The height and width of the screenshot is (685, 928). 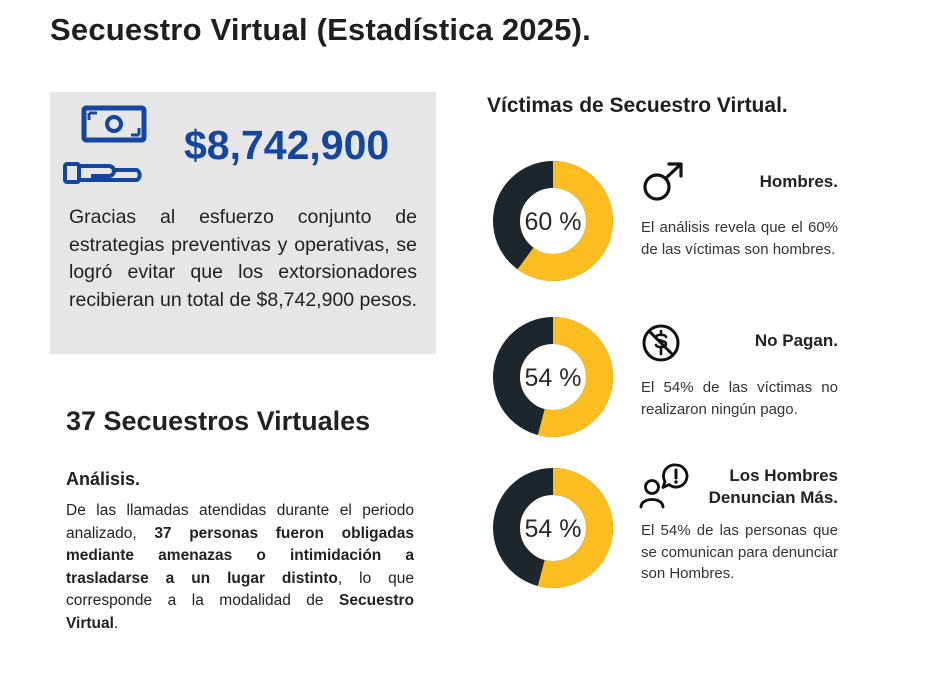 What do you see at coordinates (796, 340) in the screenshot?
I see `stat-title-no-pay: No Pagan.` at bounding box center [796, 340].